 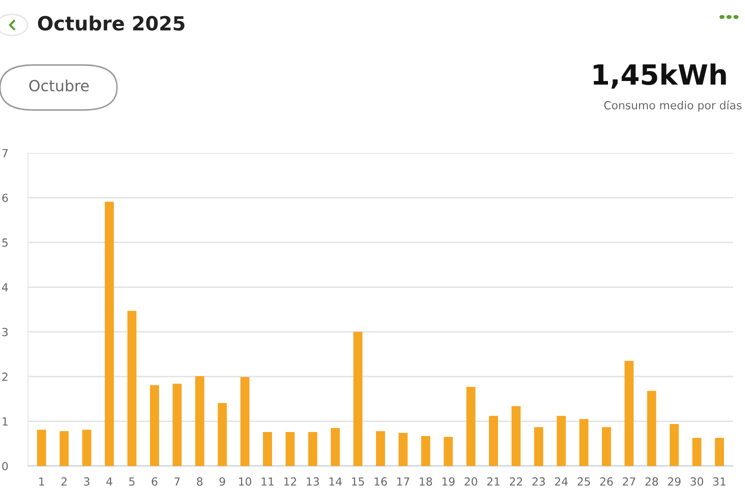 I want to click on x-tick-label: 10, so click(x=245, y=481).